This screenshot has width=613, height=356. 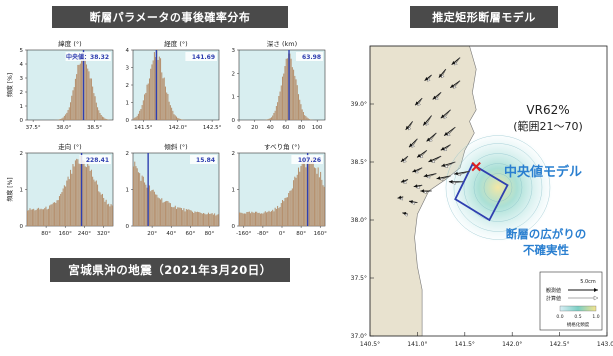 I want to click on median-value-label: 141.69, so click(x=203, y=57).